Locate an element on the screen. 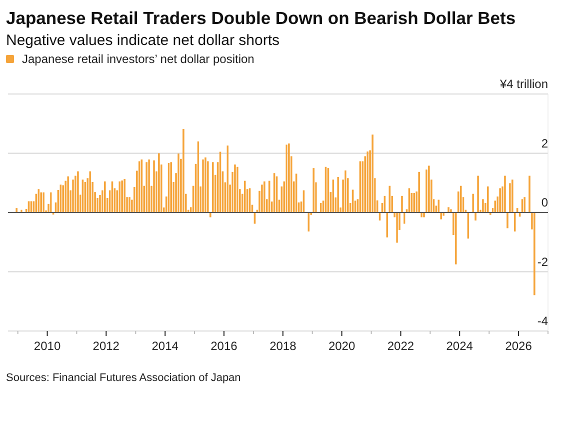 This screenshot has height=432, width=565. x-tick-label: 2010 is located at coordinates (47, 346).